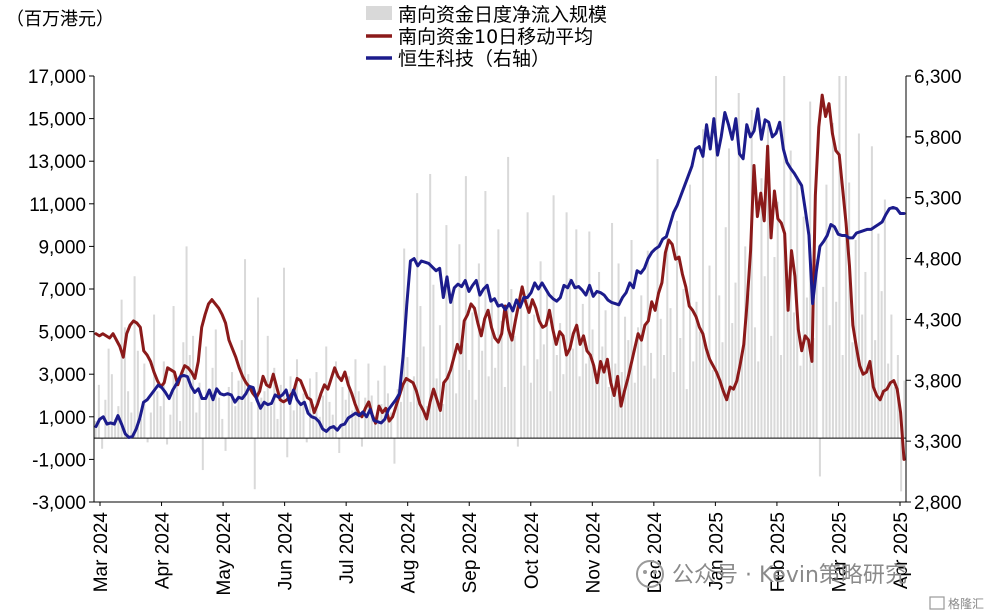 The image size is (1000, 614). Describe the element at coordinates (57, 77) in the screenshot. I see `left-tick-label-0: 17,000` at that location.